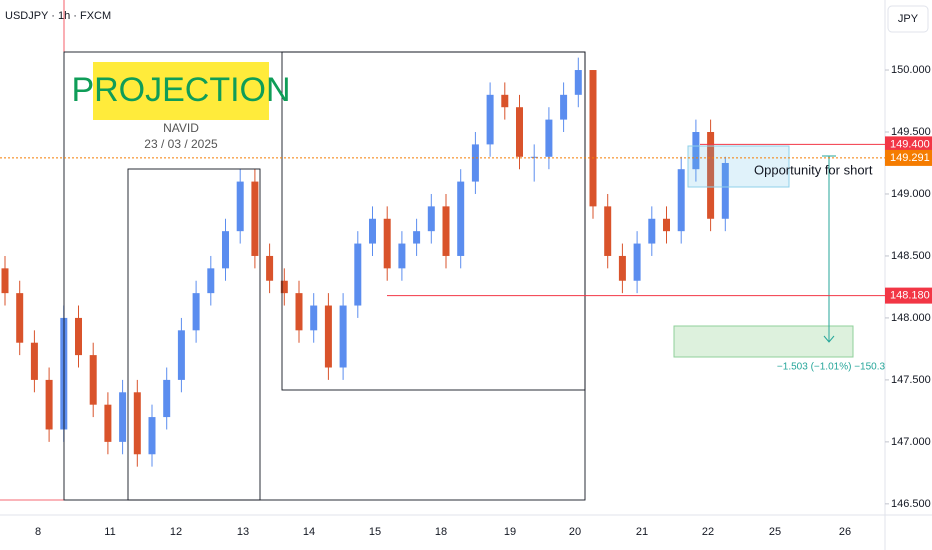 The height and width of the screenshot is (550, 932). What do you see at coordinates (181, 144) in the screenshot?
I see `date: 23 / 03 / 2025` at bounding box center [181, 144].